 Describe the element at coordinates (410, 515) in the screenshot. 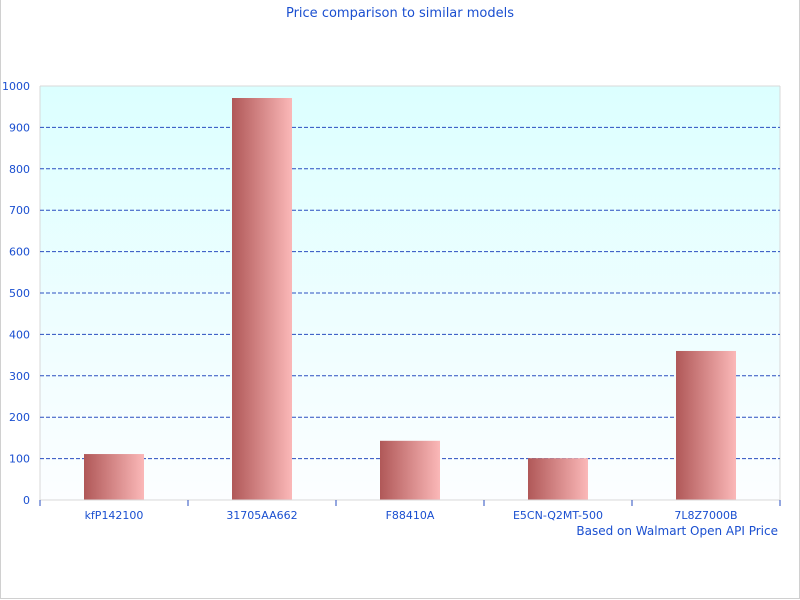

I see `x-tick-label: F88410A` at that location.